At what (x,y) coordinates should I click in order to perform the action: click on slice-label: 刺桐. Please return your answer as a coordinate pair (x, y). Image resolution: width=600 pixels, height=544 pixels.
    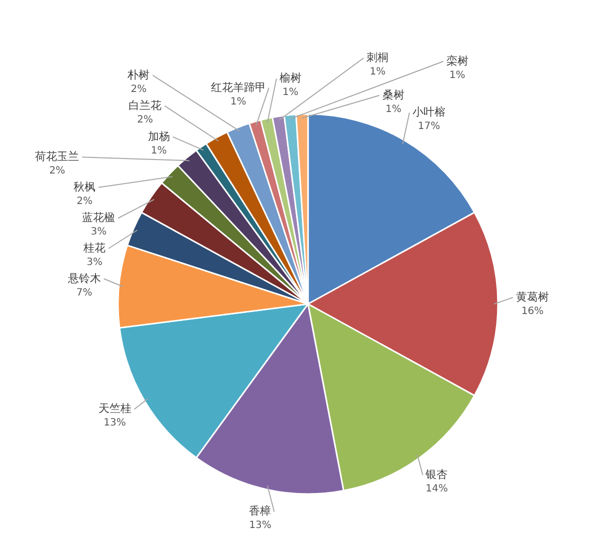
    Looking at the image, I should click on (377, 57).